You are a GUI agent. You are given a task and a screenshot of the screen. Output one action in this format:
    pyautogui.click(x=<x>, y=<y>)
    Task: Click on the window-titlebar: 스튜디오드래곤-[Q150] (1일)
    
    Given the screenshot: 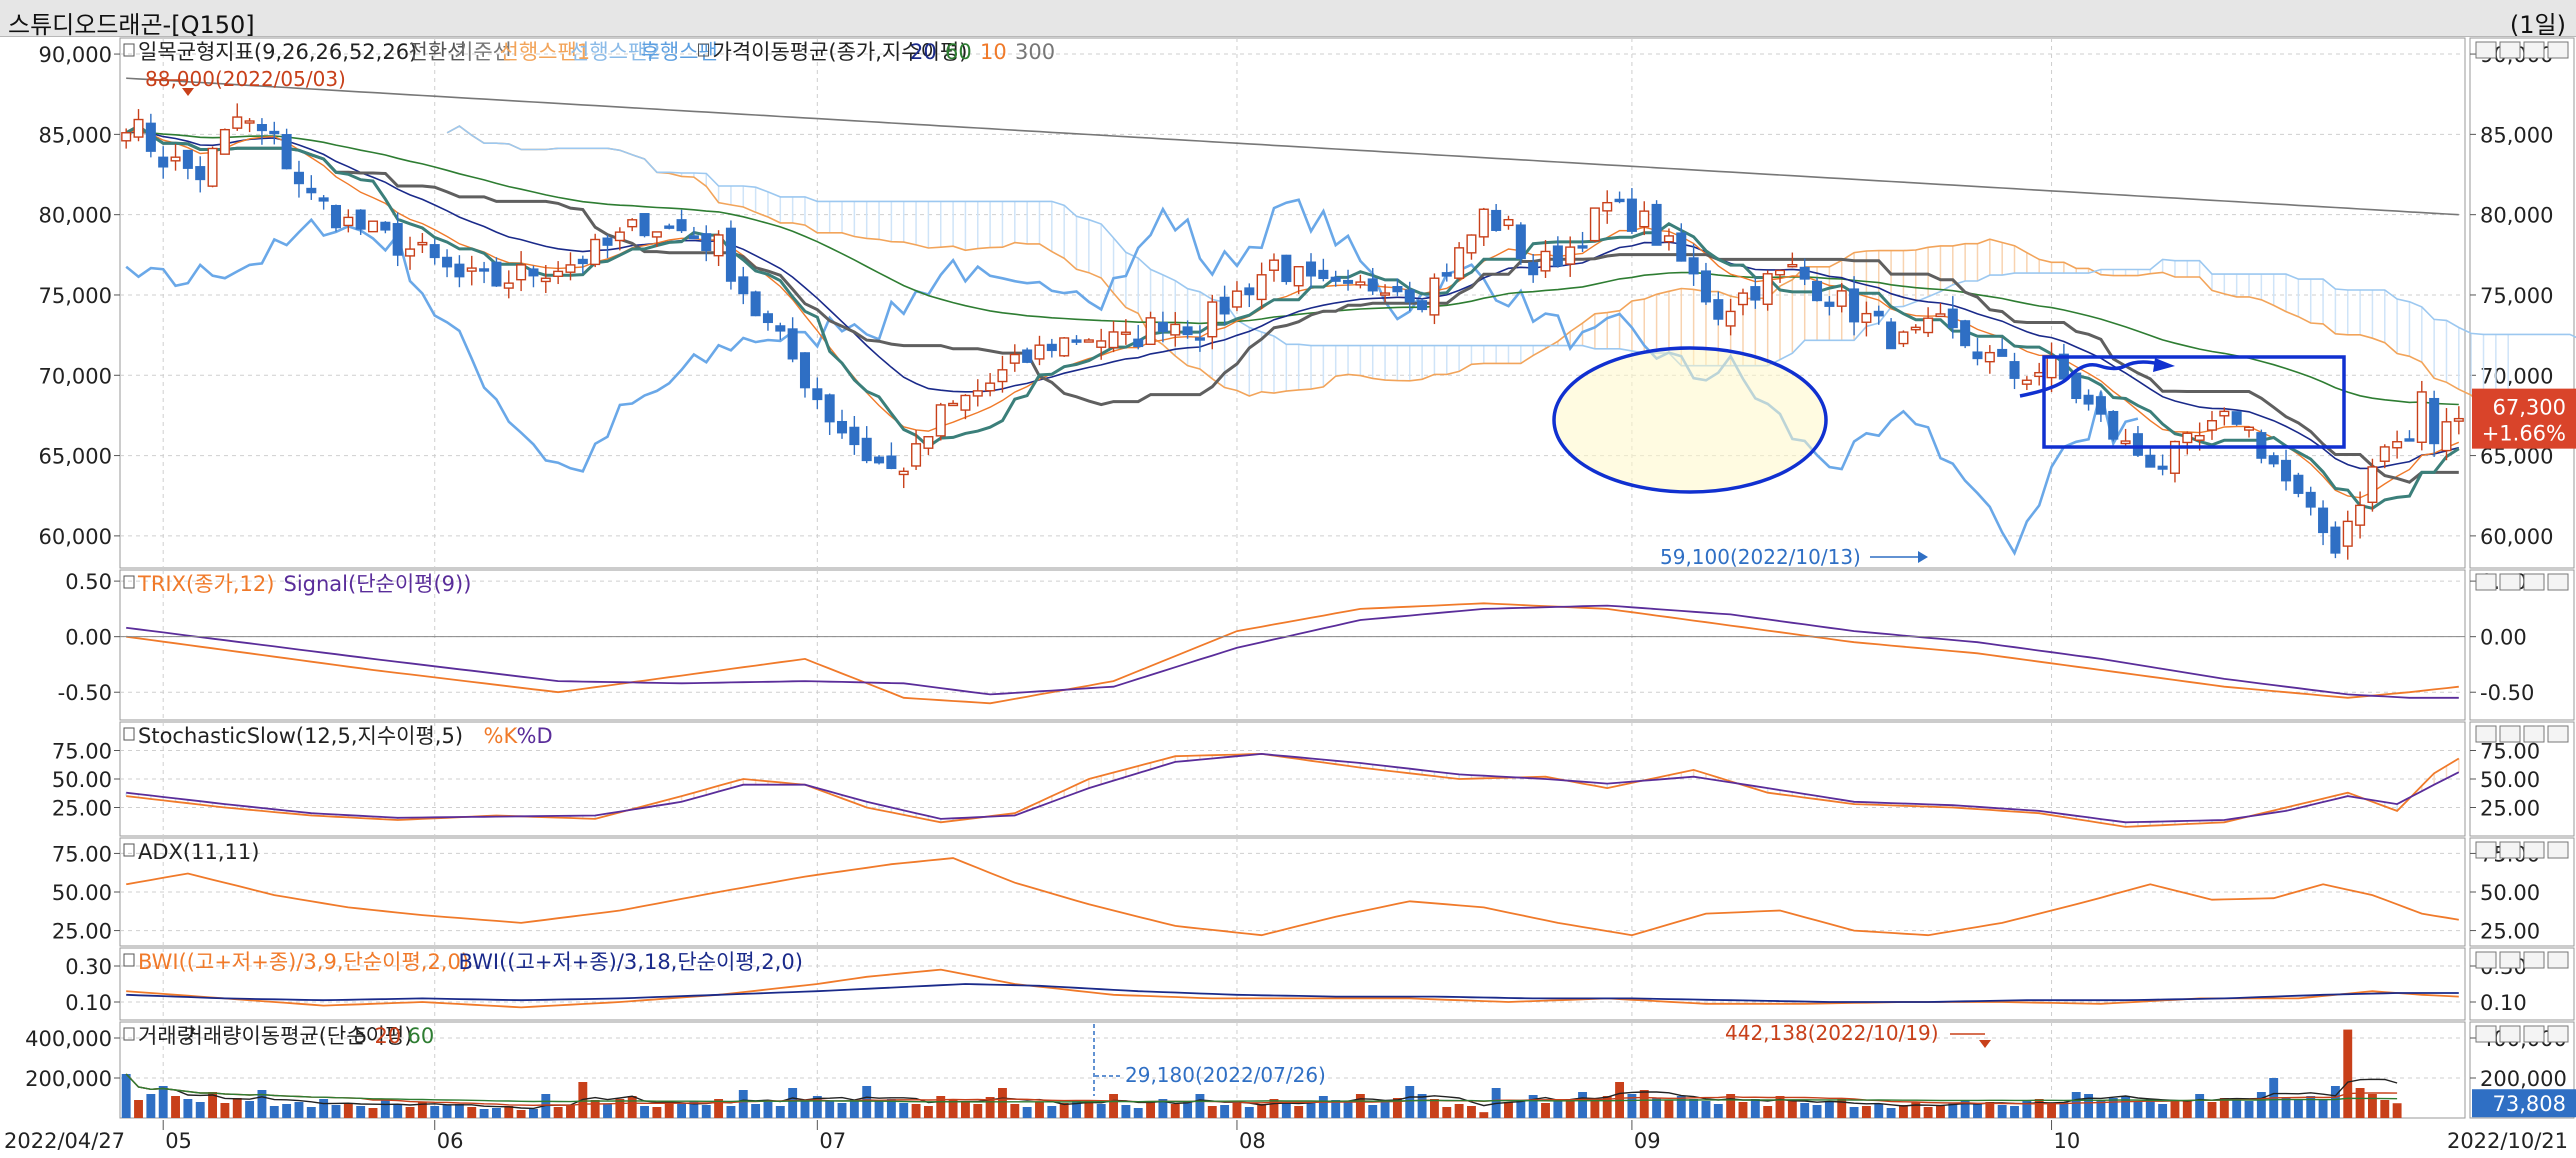 What is the action you would take?
    pyautogui.click(x=1288, y=19)
    